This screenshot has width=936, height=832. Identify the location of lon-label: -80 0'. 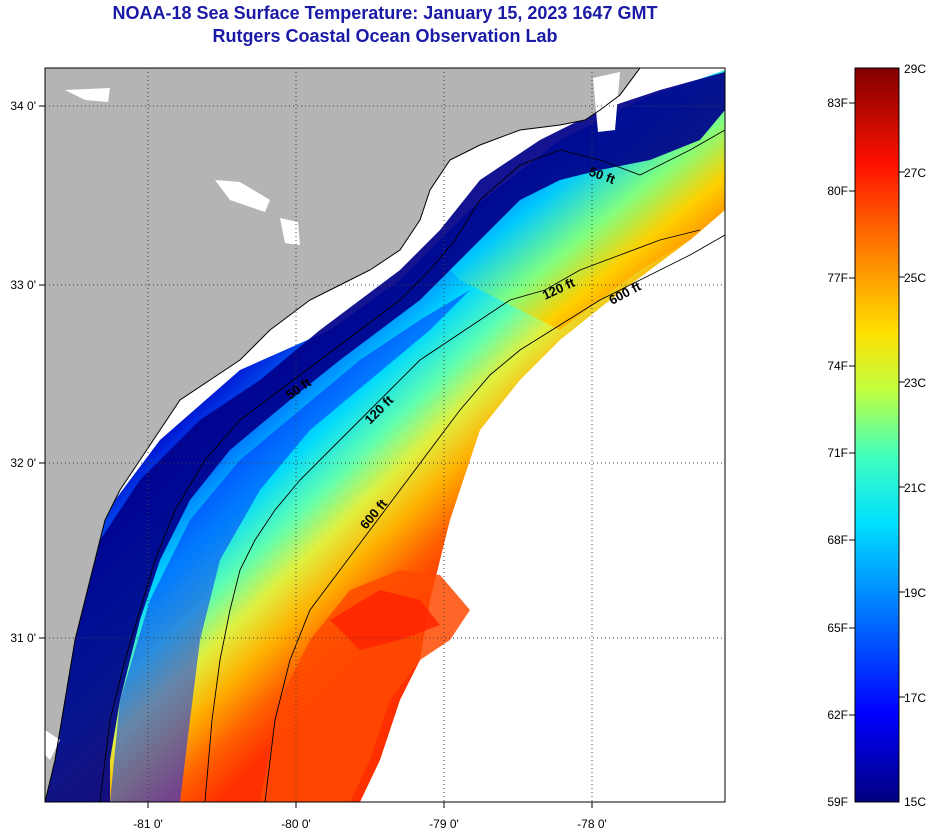
(296, 824).